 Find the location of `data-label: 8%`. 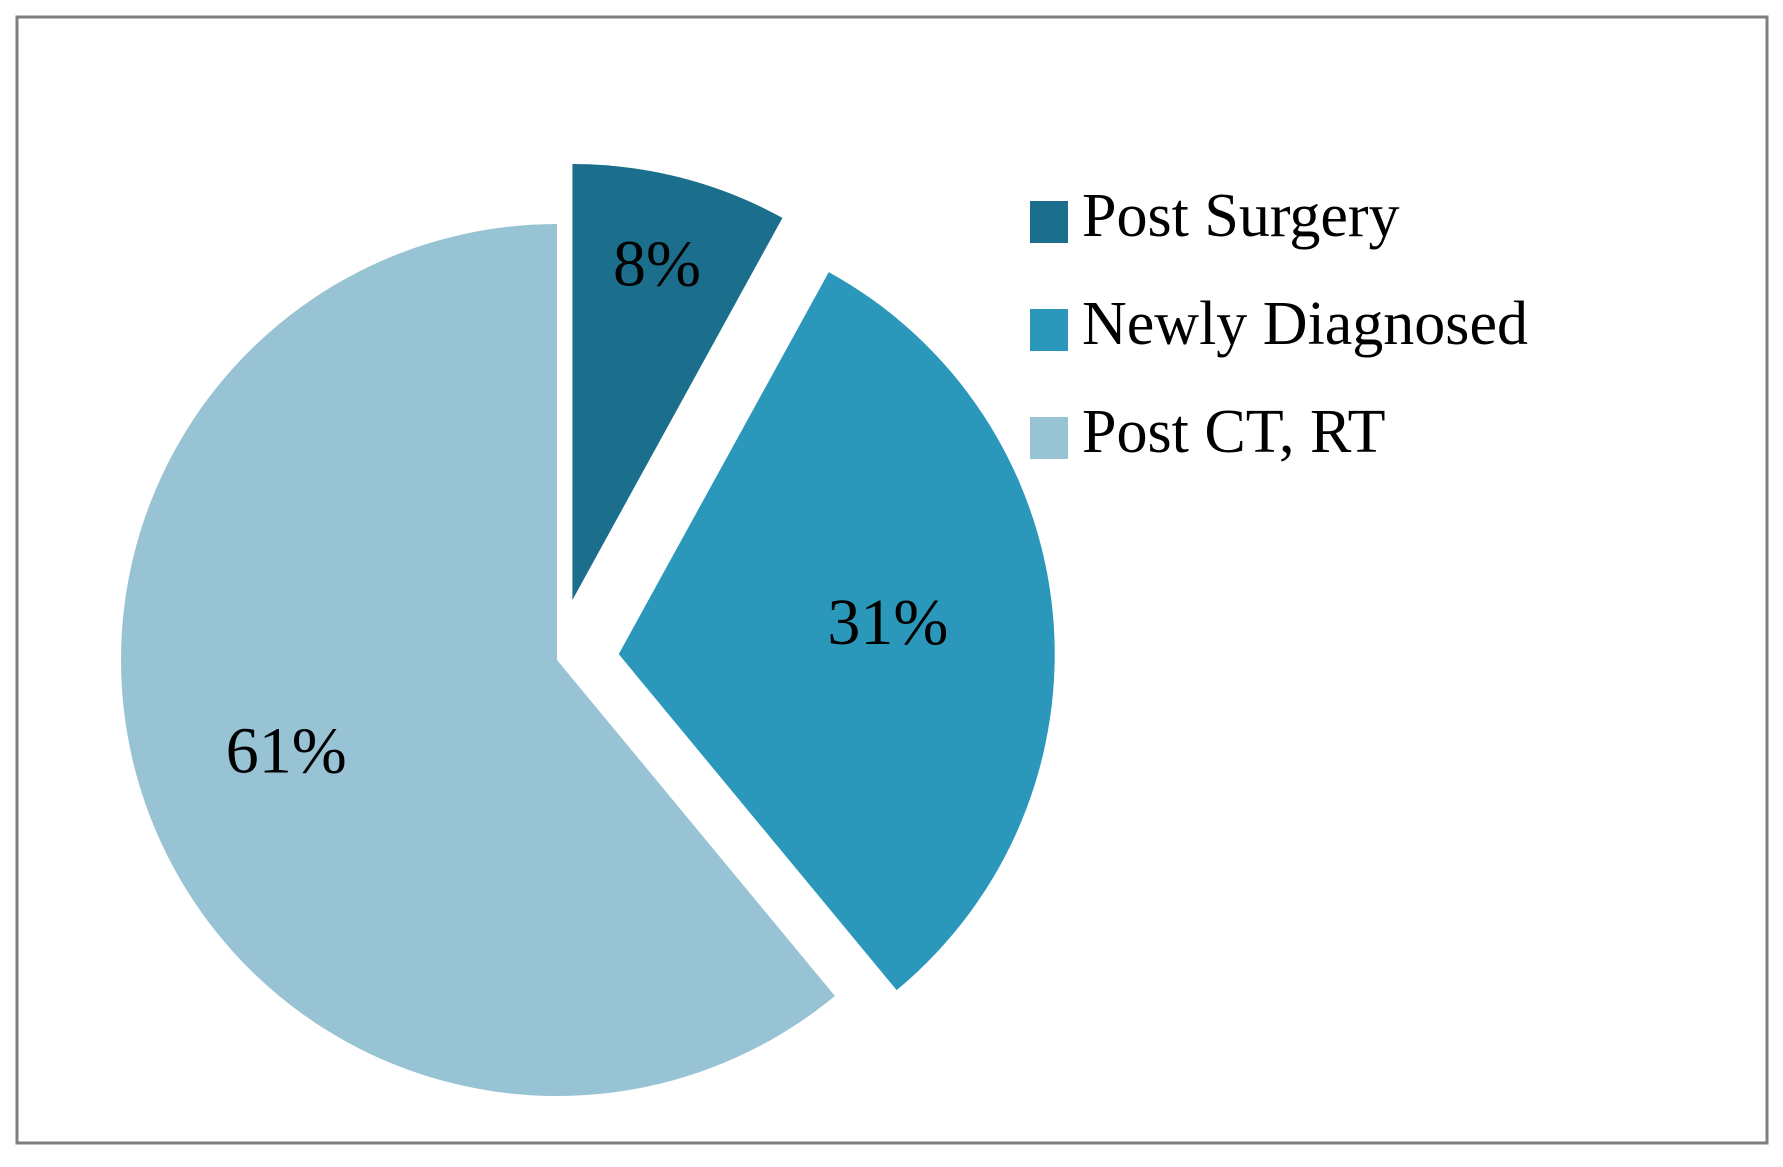

data-label: 8% is located at coordinates (657, 264).